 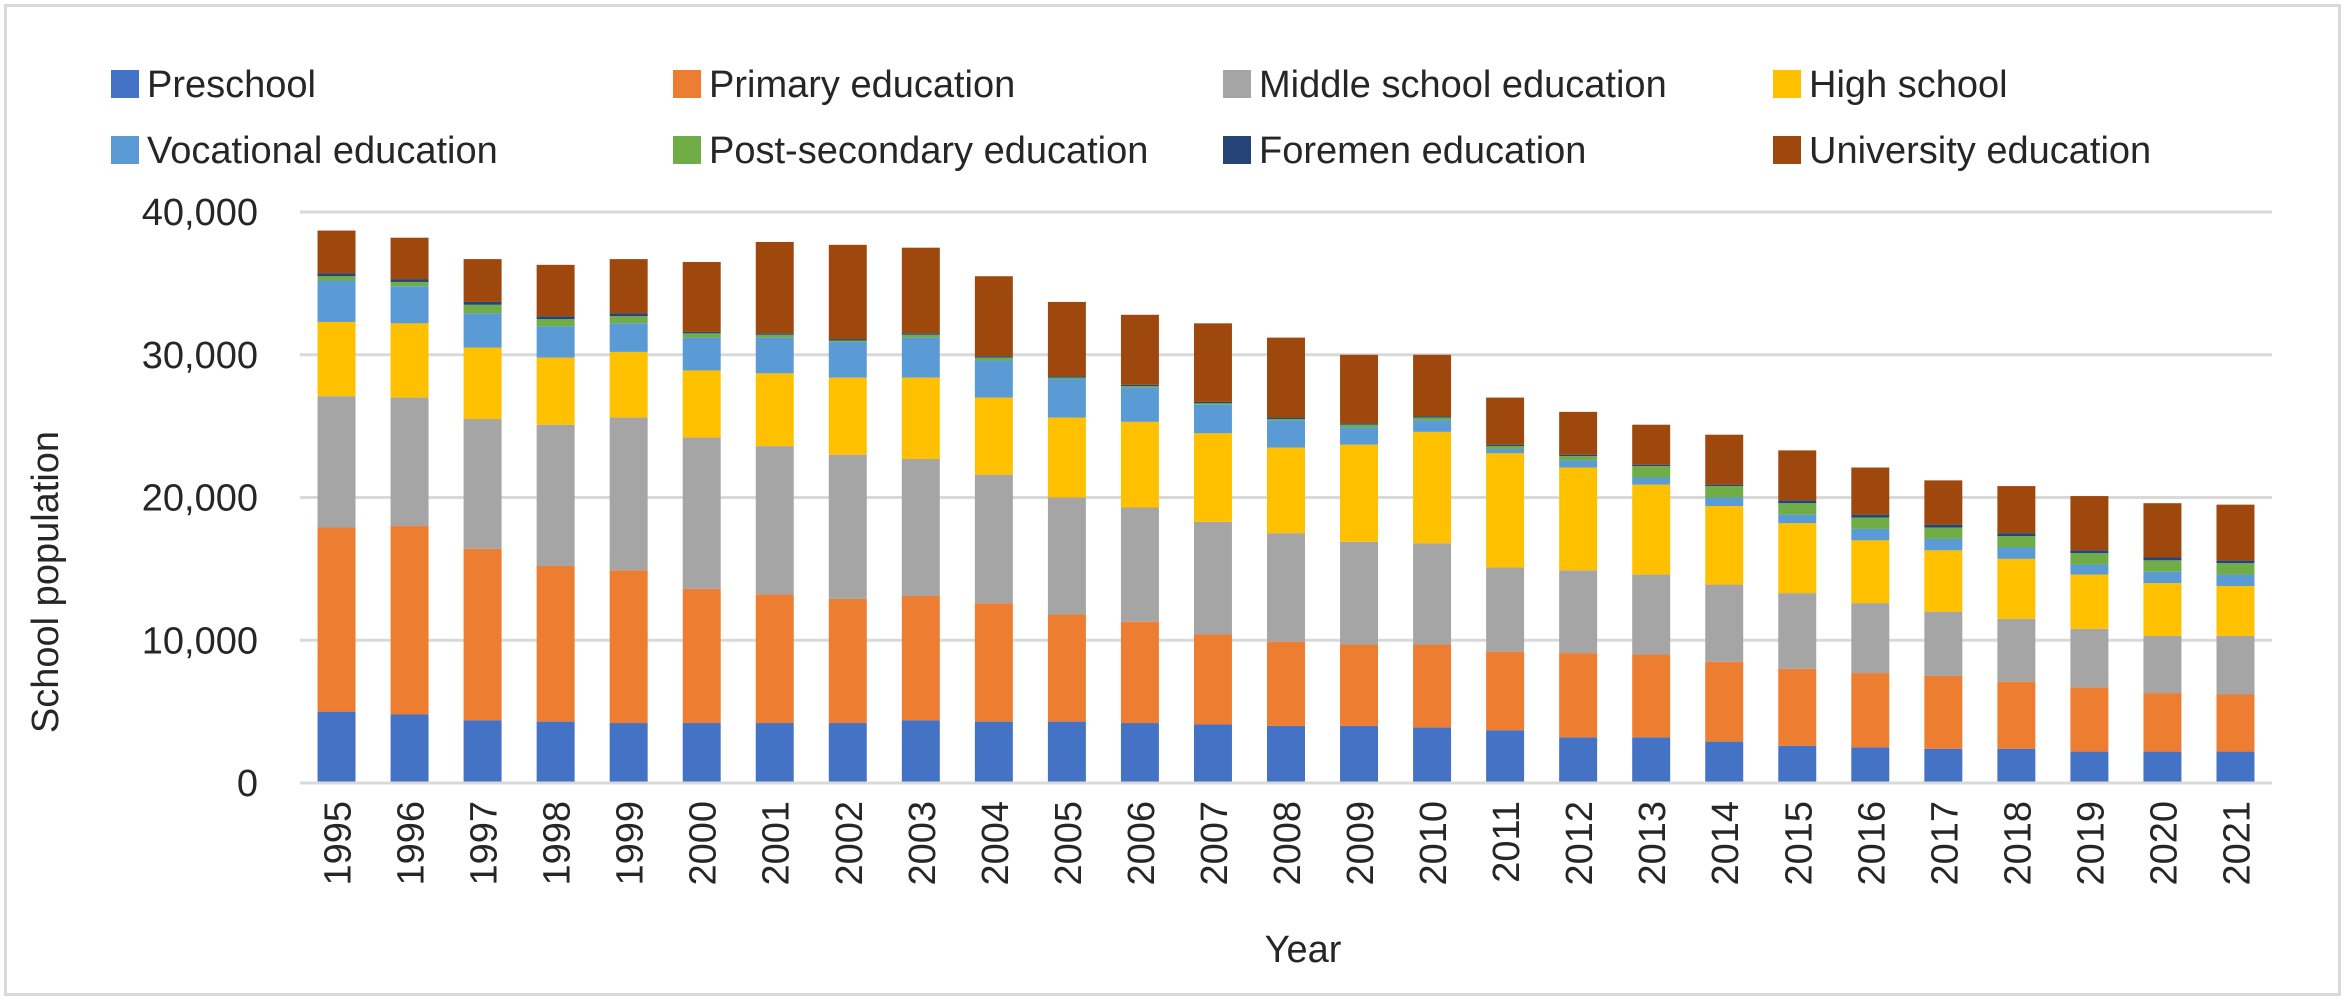 What do you see at coordinates (1870, 765) in the screenshot?
I see `bar-segment-preschool-2016` at bounding box center [1870, 765].